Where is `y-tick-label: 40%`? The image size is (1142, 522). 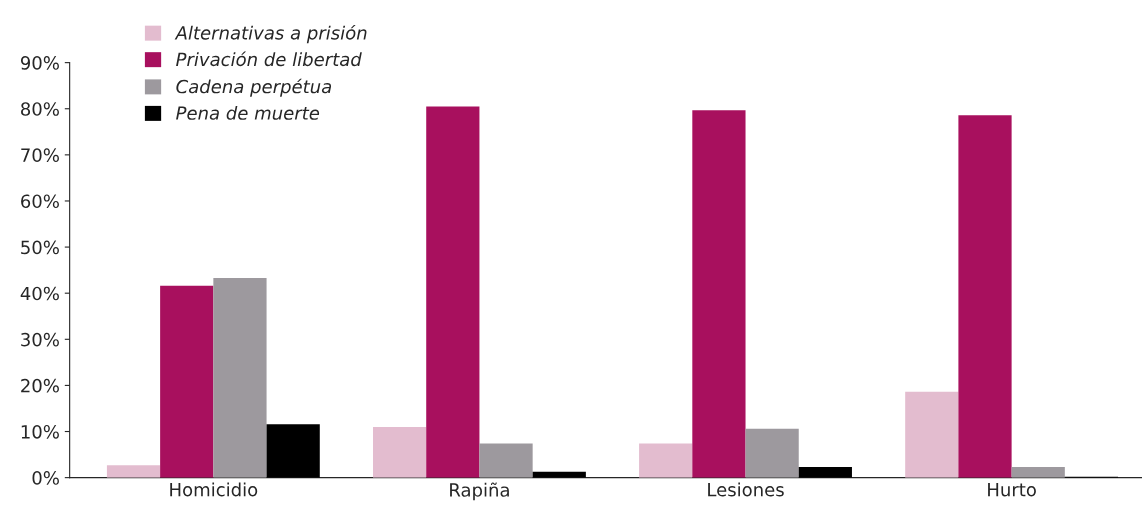 y-tick-label: 40% is located at coordinates (39, 293).